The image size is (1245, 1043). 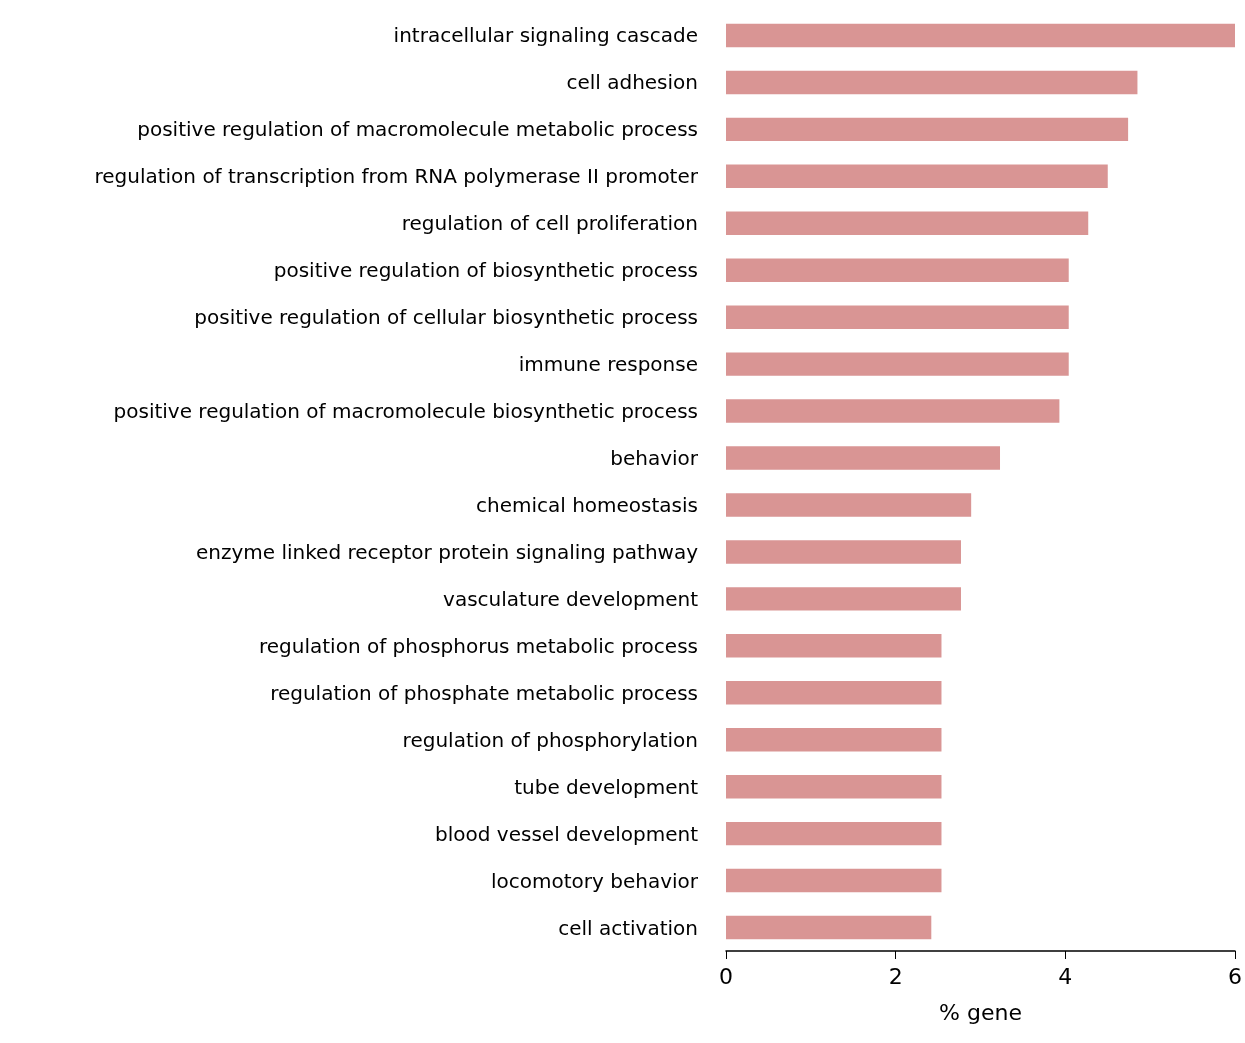 I want to click on x-axis-title: % gene, so click(x=980, y=1012).